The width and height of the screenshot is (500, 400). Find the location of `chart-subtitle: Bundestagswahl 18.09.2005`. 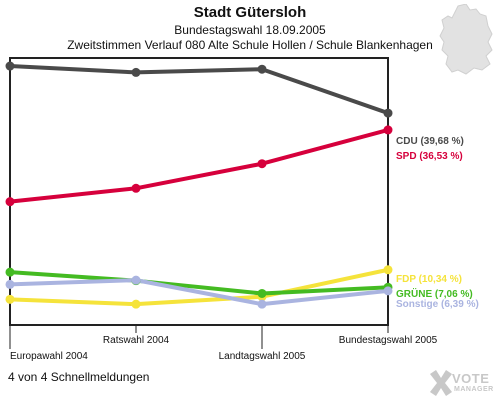

chart-subtitle: Bundestagswahl 18.09.2005 is located at coordinates (250, 30).